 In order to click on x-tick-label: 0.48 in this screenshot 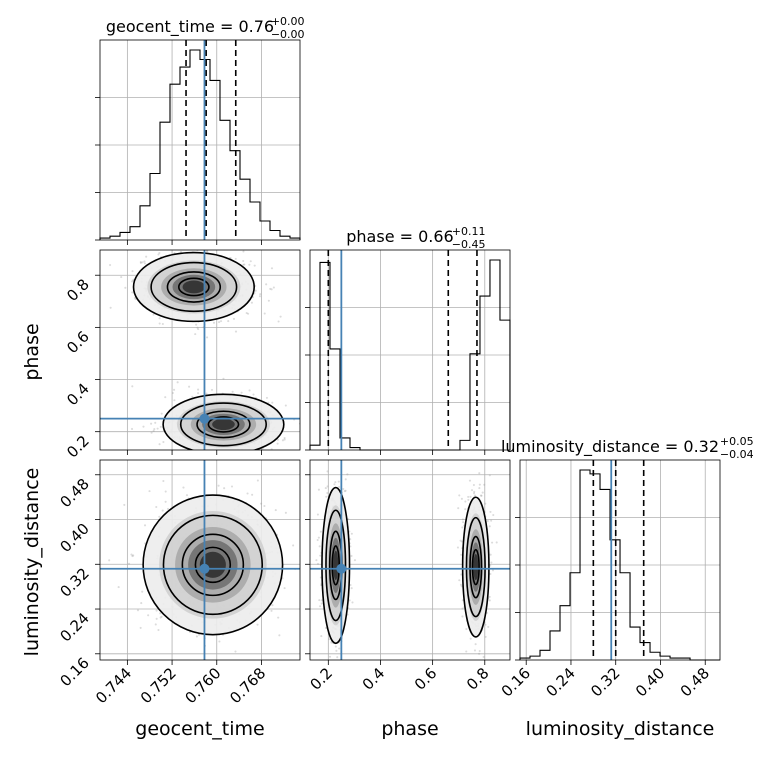, I will do `click(695, 682)`.